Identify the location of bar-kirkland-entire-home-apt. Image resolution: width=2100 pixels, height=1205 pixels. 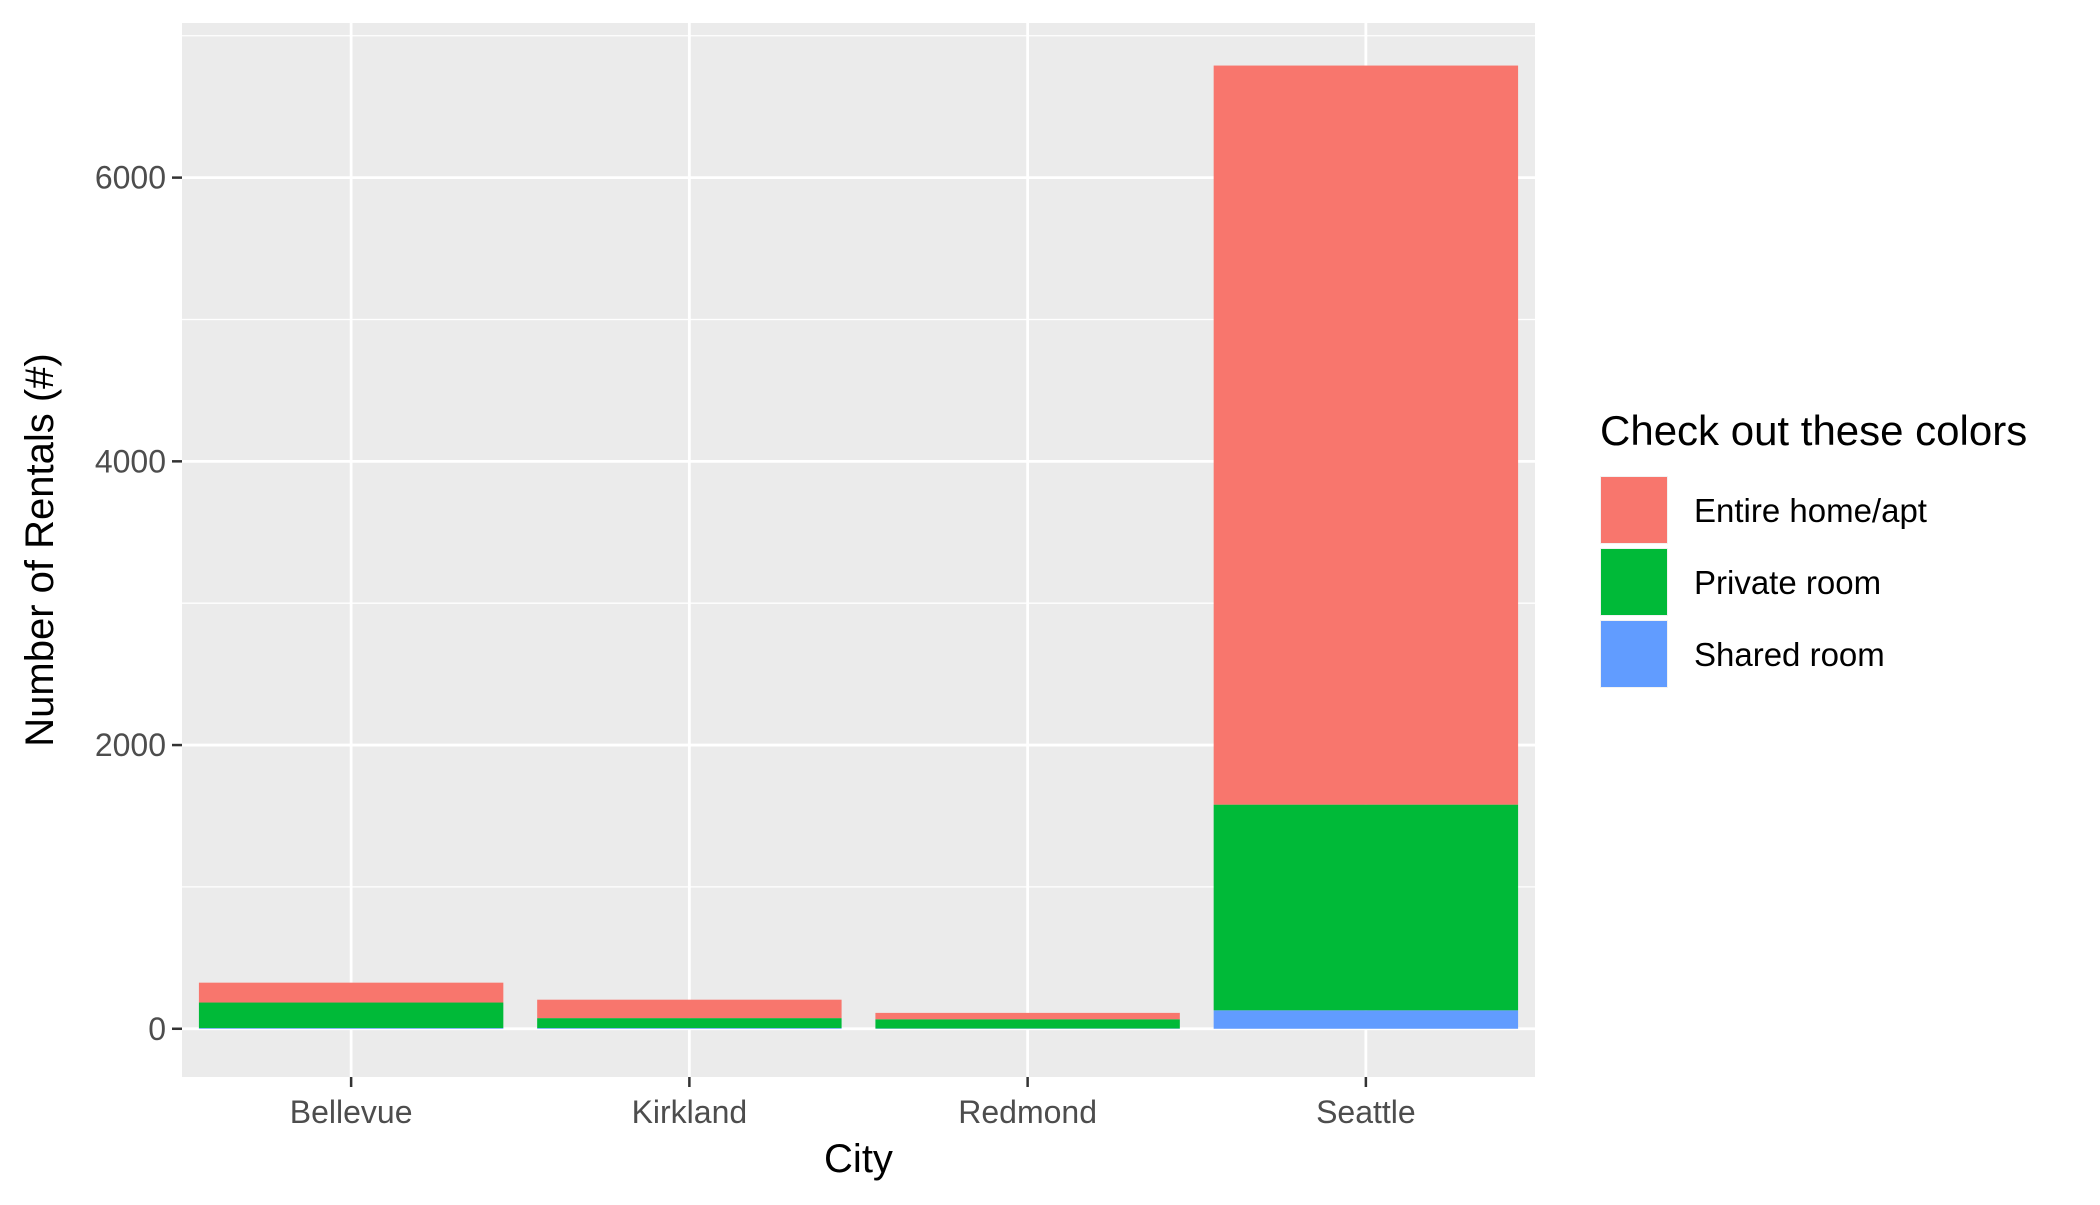
(689, 1009).